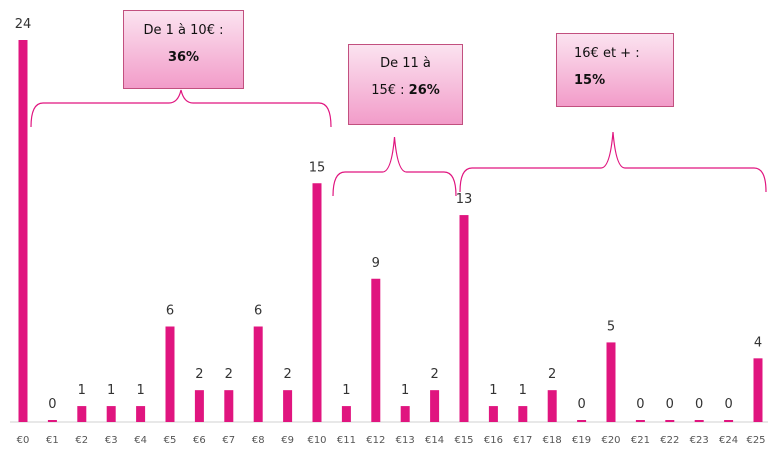 Image resolution: width=768 pixels, height=449 pixels. I want to click on annotation-16-plus-euros: 16€ et + : 15%, so click(615, 70).